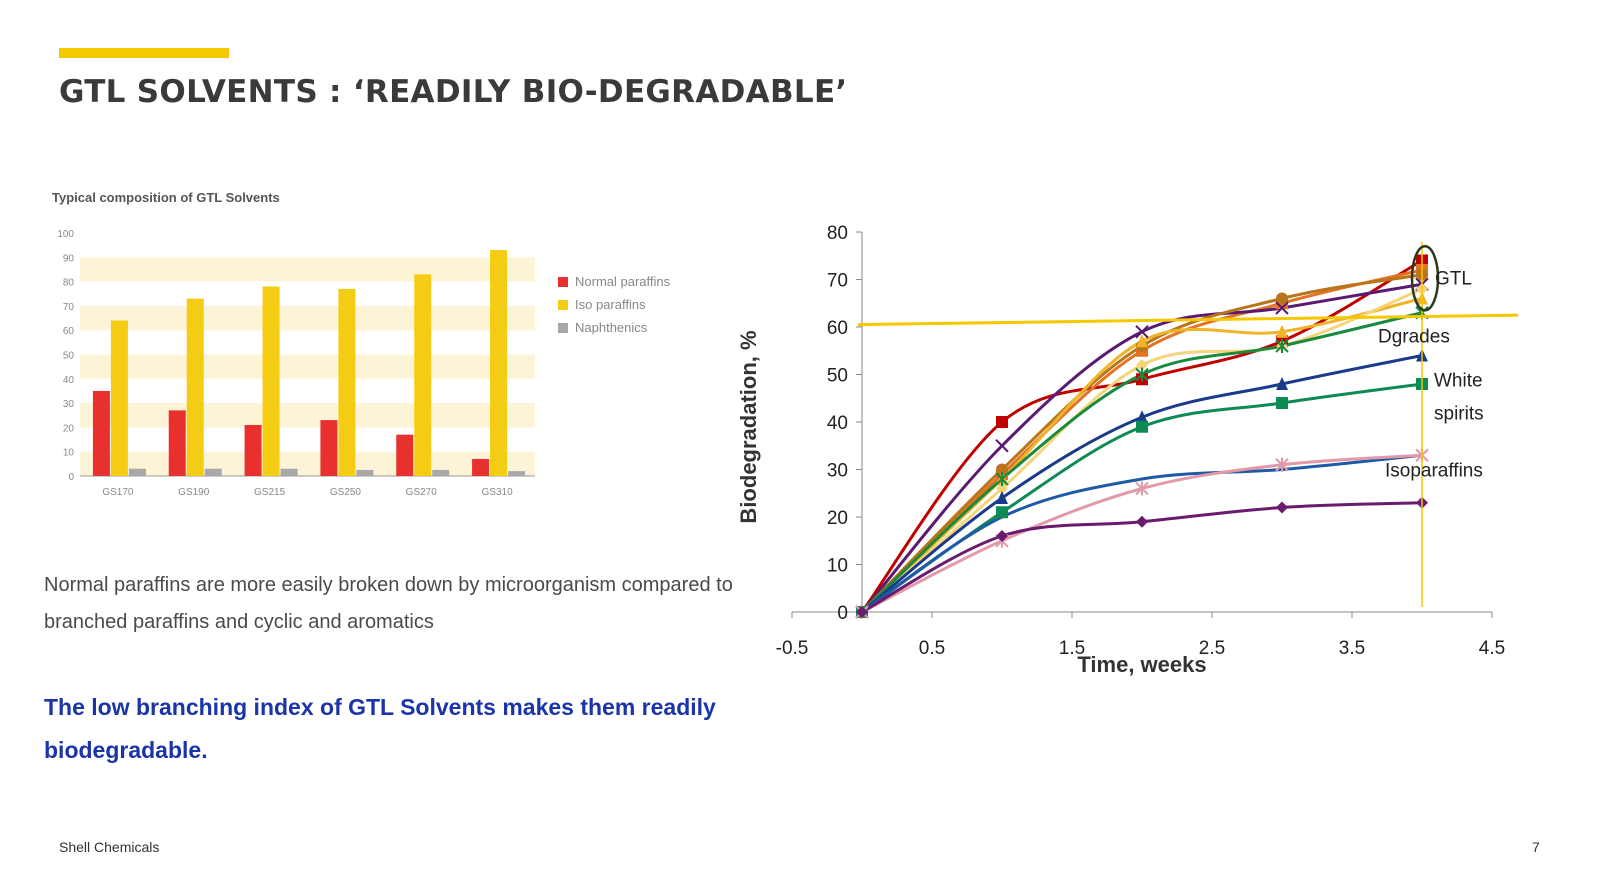 The image size is (1600, 884). What do you see at coordinates (932, 648) in the screenshot?
I see `x-tick-label: 0.5` at bounding box center [932, 648].